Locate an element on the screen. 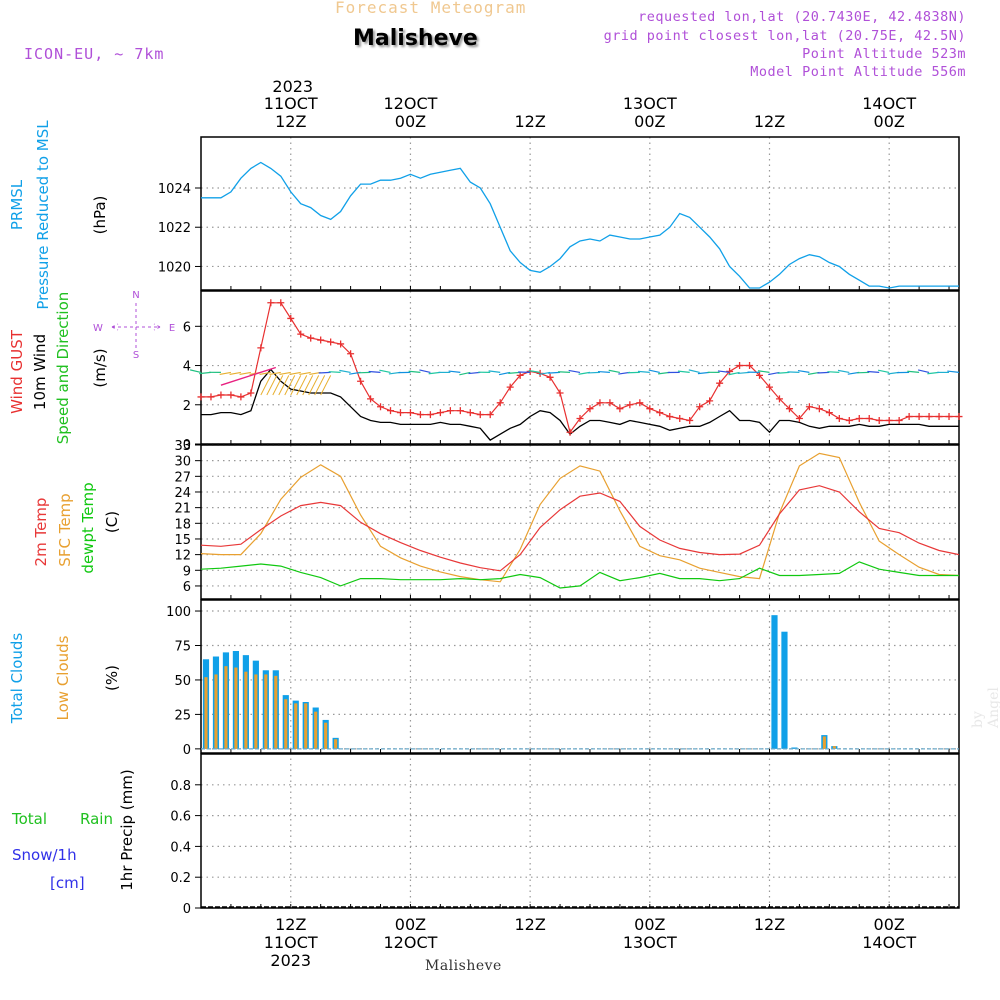 This screenshot has height=1000, width=1000. pressure-panel-frame is located at coordinates (580, 213).